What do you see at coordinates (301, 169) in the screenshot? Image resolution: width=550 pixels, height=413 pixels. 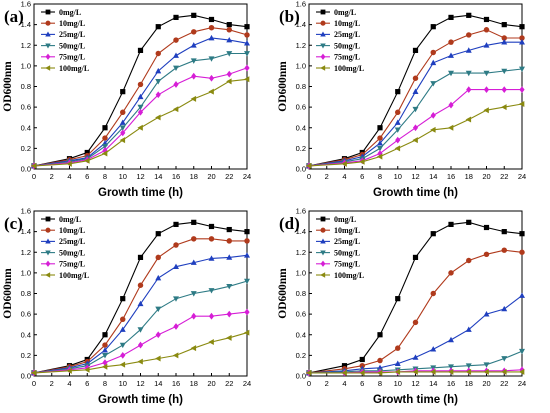 I see `y-tick-label: 0.0` at bounding box center [301, 169].